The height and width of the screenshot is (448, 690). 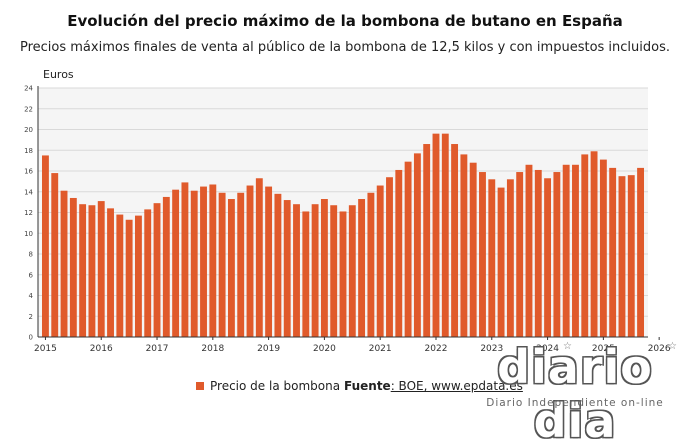 I want to click on y-tick-label: 20, so click(x=28, y=130).